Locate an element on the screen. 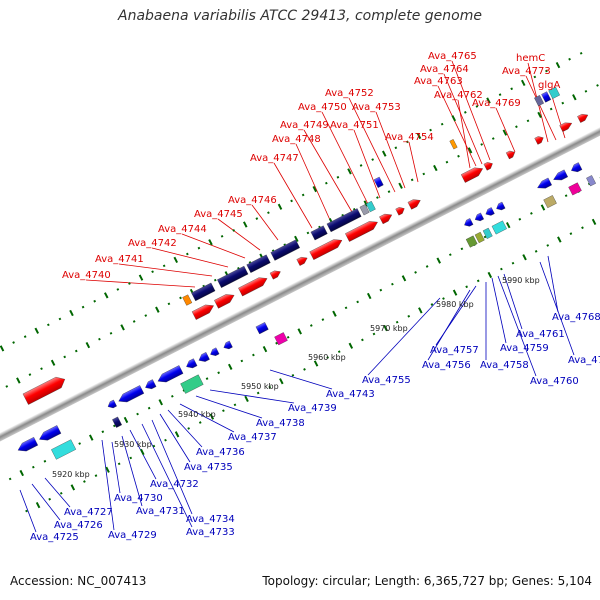 The height and width of the screenshot is (600, 600). gene-label-reverse: Ava_4761 is located at coordinates (540, 334).